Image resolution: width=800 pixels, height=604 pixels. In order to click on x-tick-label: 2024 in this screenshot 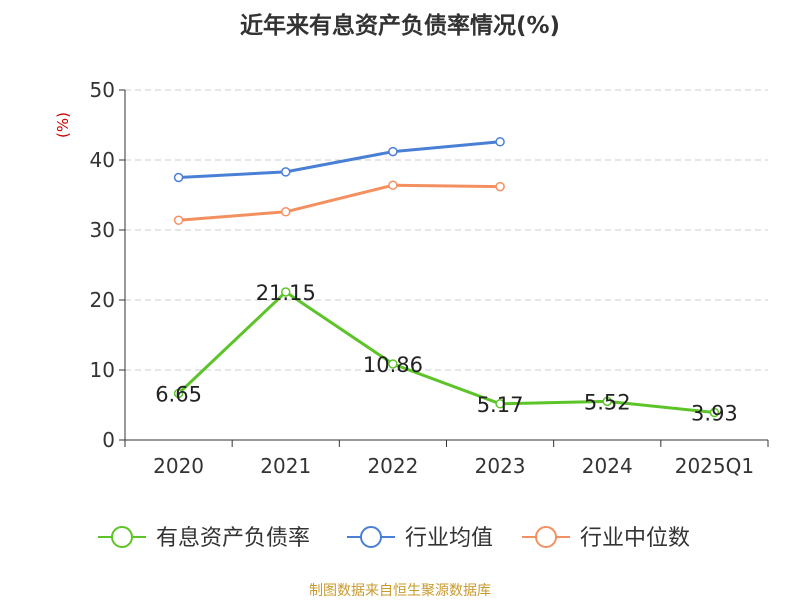, I will do `click(607, 466)`.